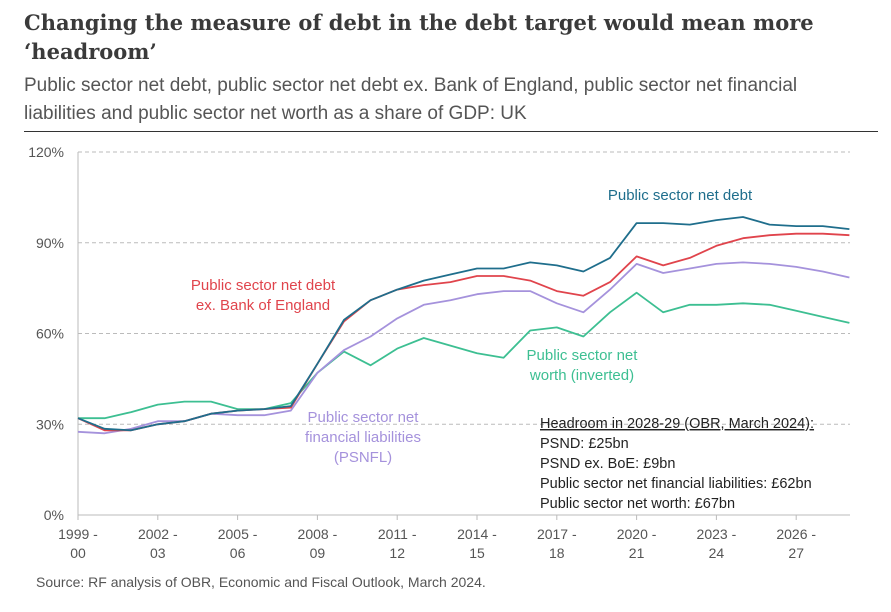 This screenshot has width=891, height=612. What do you see at coordinates (54, 515) in the screenshot?
I see `y-tick-label: 0%` at bounding box center [54, 515].